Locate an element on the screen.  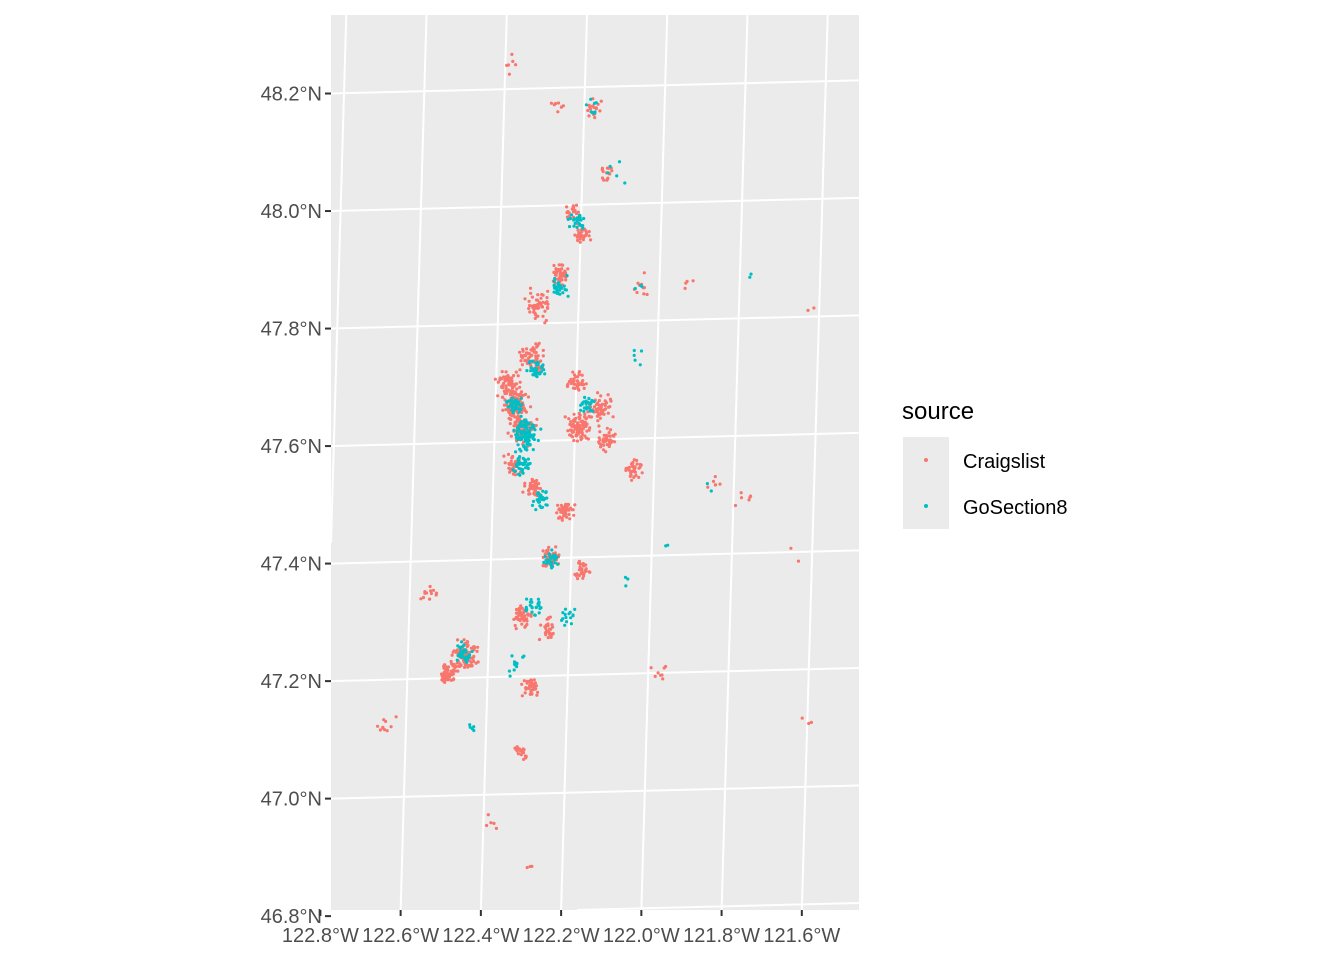
legend-label-craigslist: Craigslist is located at coordinates (1004, 462).